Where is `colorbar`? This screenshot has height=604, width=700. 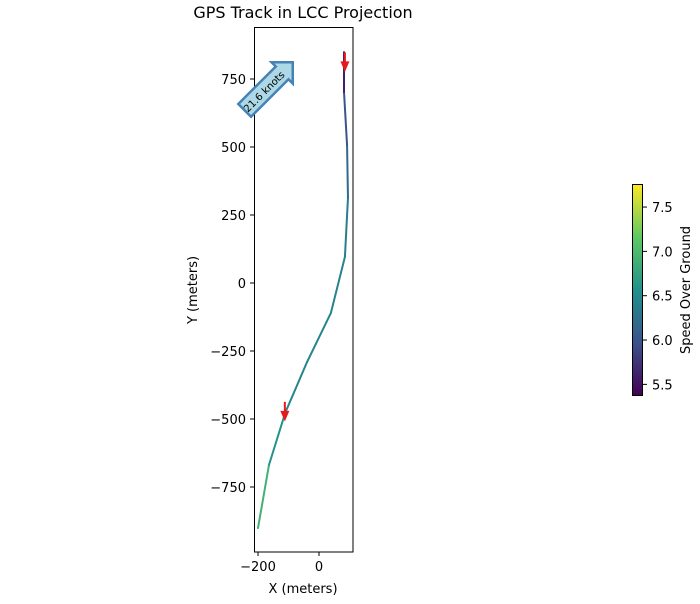 colorbar is located at coordinates (637, 290).